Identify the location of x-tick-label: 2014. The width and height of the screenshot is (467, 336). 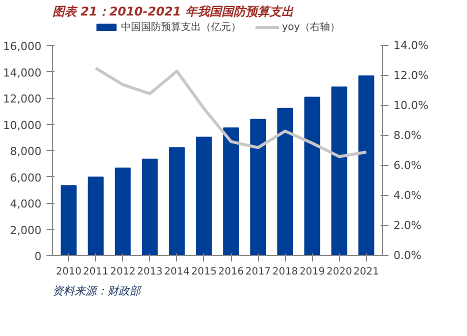
(177, 272).